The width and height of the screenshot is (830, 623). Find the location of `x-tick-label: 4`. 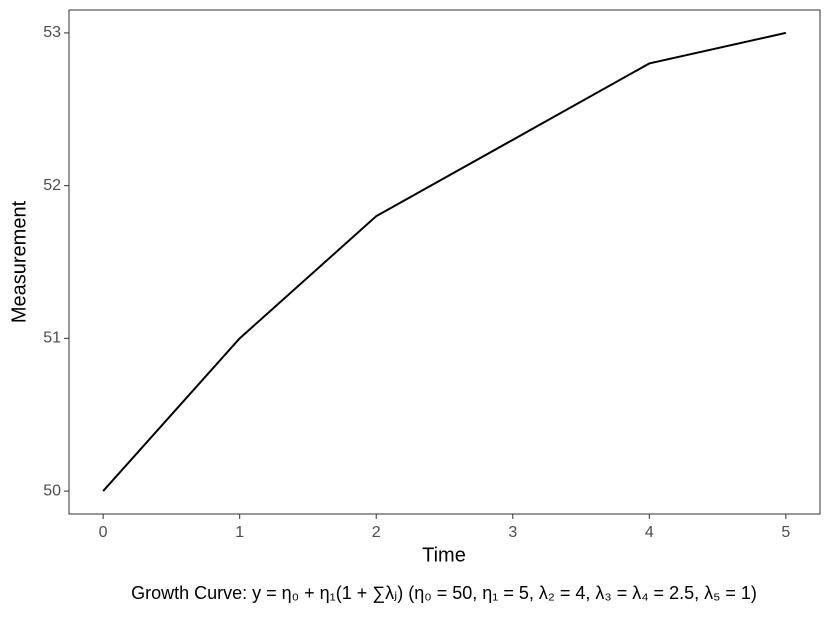

x-tick-label: 4 is located at coordinates (649, 532).